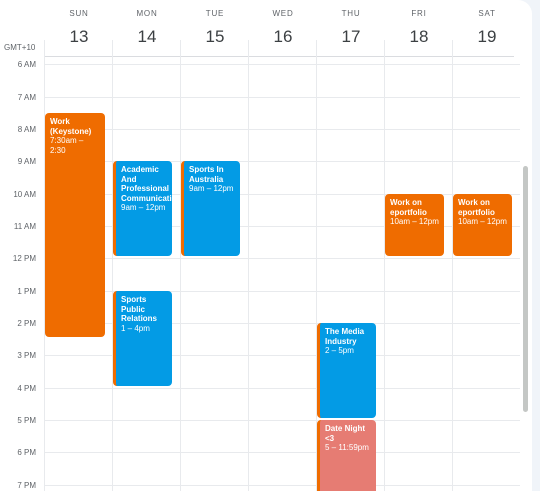 The width and height of the screenshot is (540, 491). Describe the element at coordinates (351, 36) in the screenshot. I see `day-number: 17` at that location.